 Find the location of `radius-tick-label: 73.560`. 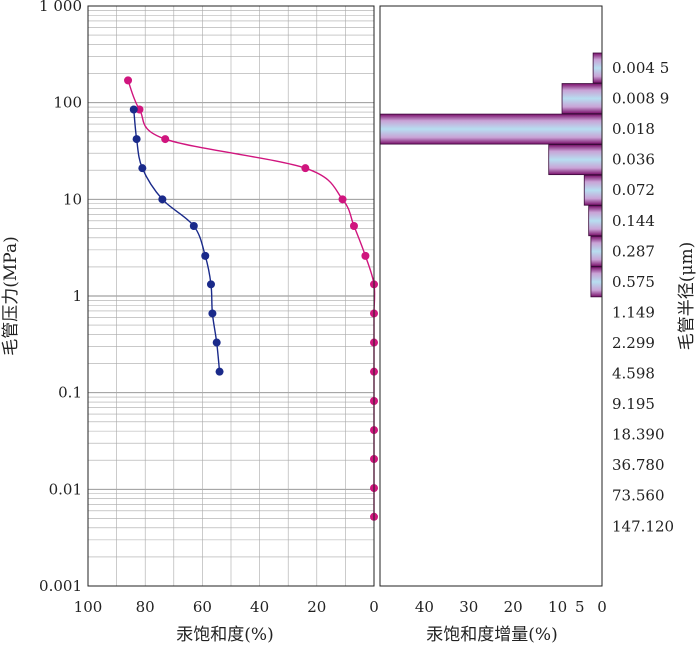

radius-tick-label: 73.560 is located at coordinates (638, 496).